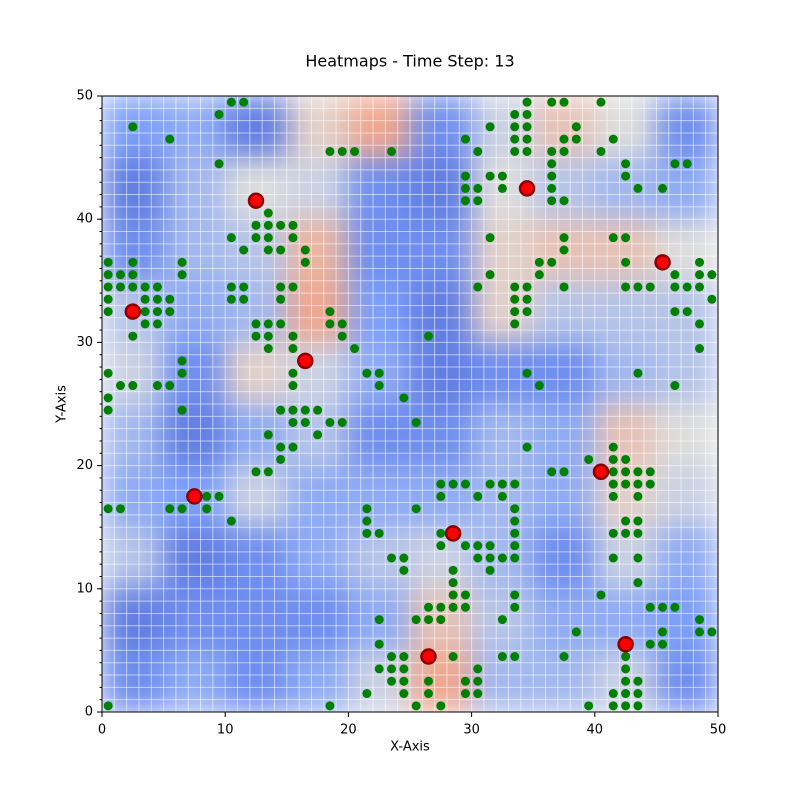 This screenshot has height=804, width=800. Describe the element at coordinates (89, 712) in the screenshot. I see `y-tick-label: 0` at that location.